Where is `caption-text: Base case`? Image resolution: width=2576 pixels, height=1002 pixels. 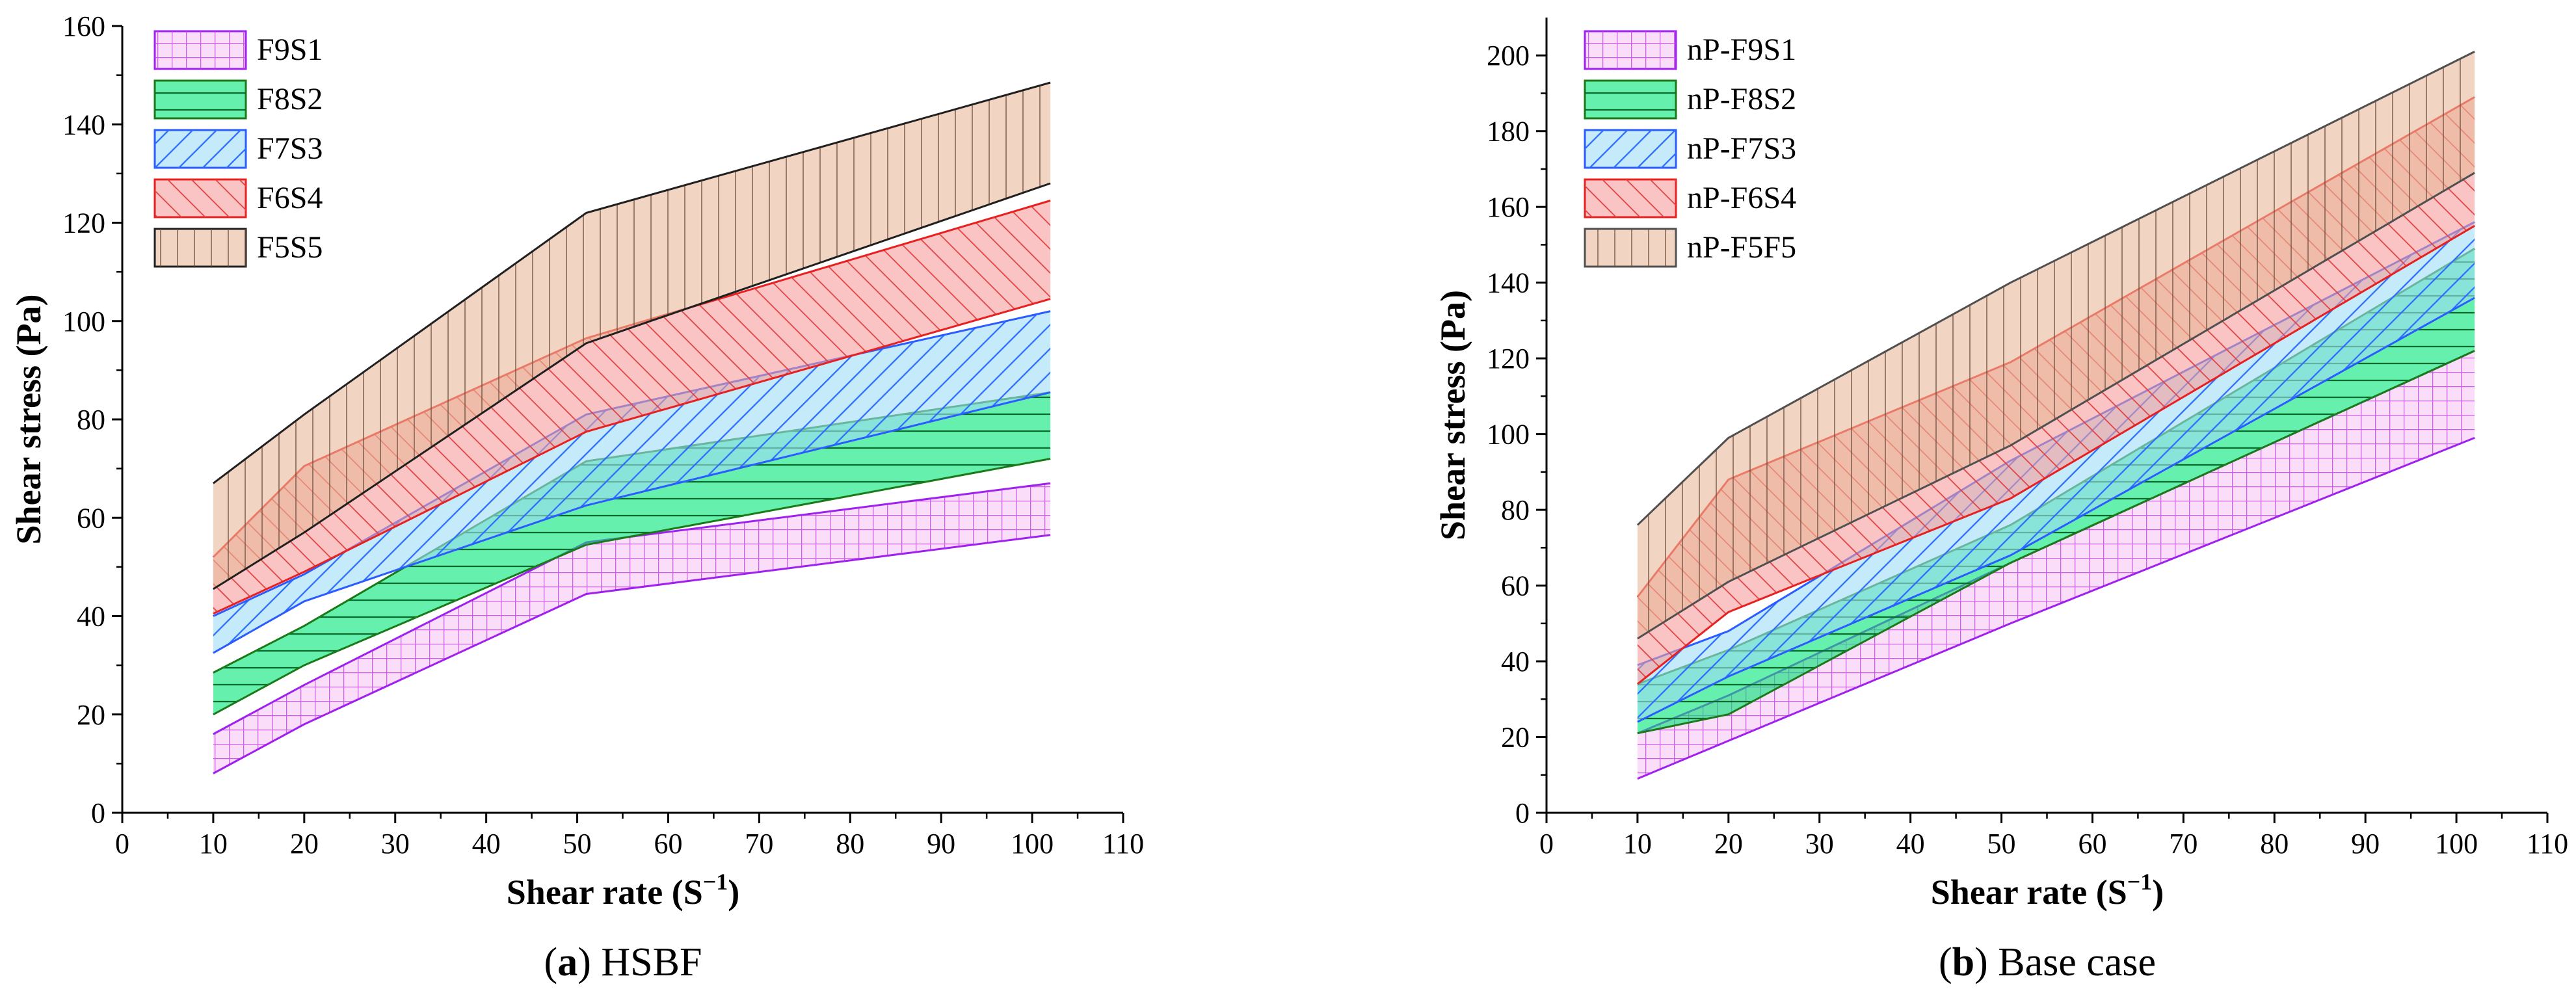
caption-text: Base case is located at coordinates (2077, 962).